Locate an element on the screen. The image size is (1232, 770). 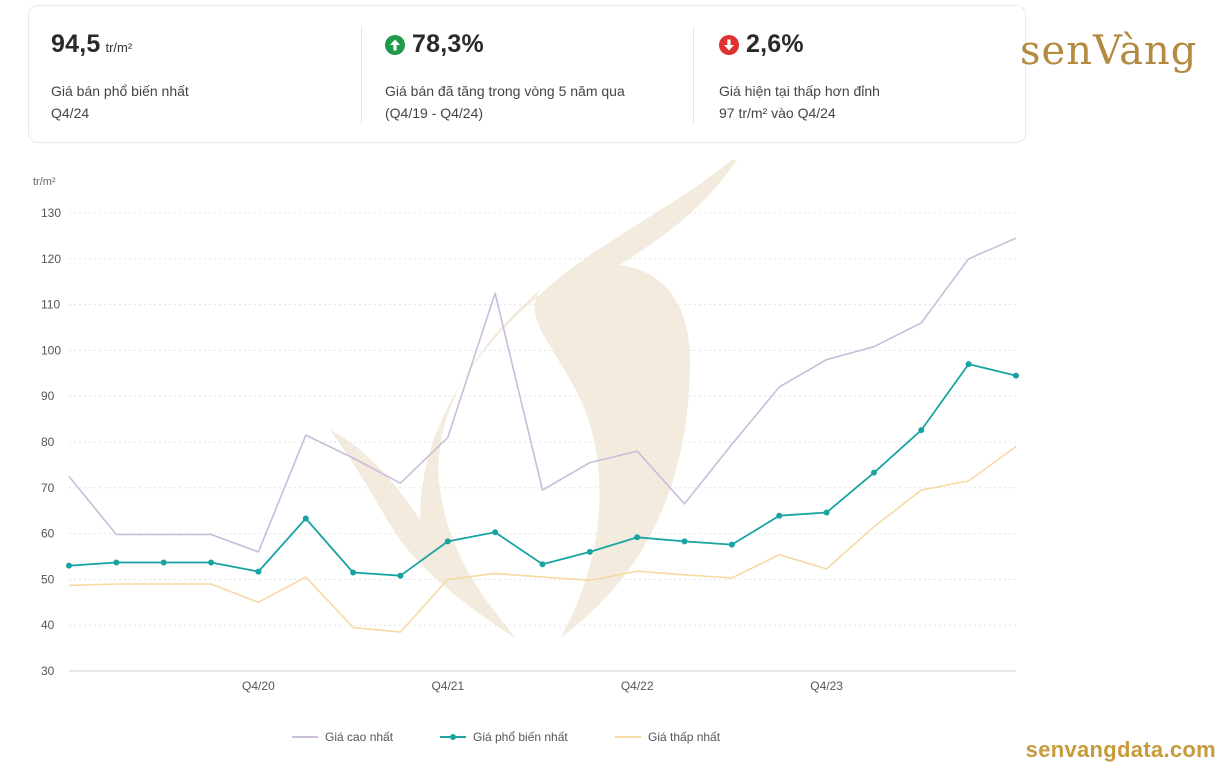
legend-label: Giá thấp nhất is located at coordinates (684, 737).